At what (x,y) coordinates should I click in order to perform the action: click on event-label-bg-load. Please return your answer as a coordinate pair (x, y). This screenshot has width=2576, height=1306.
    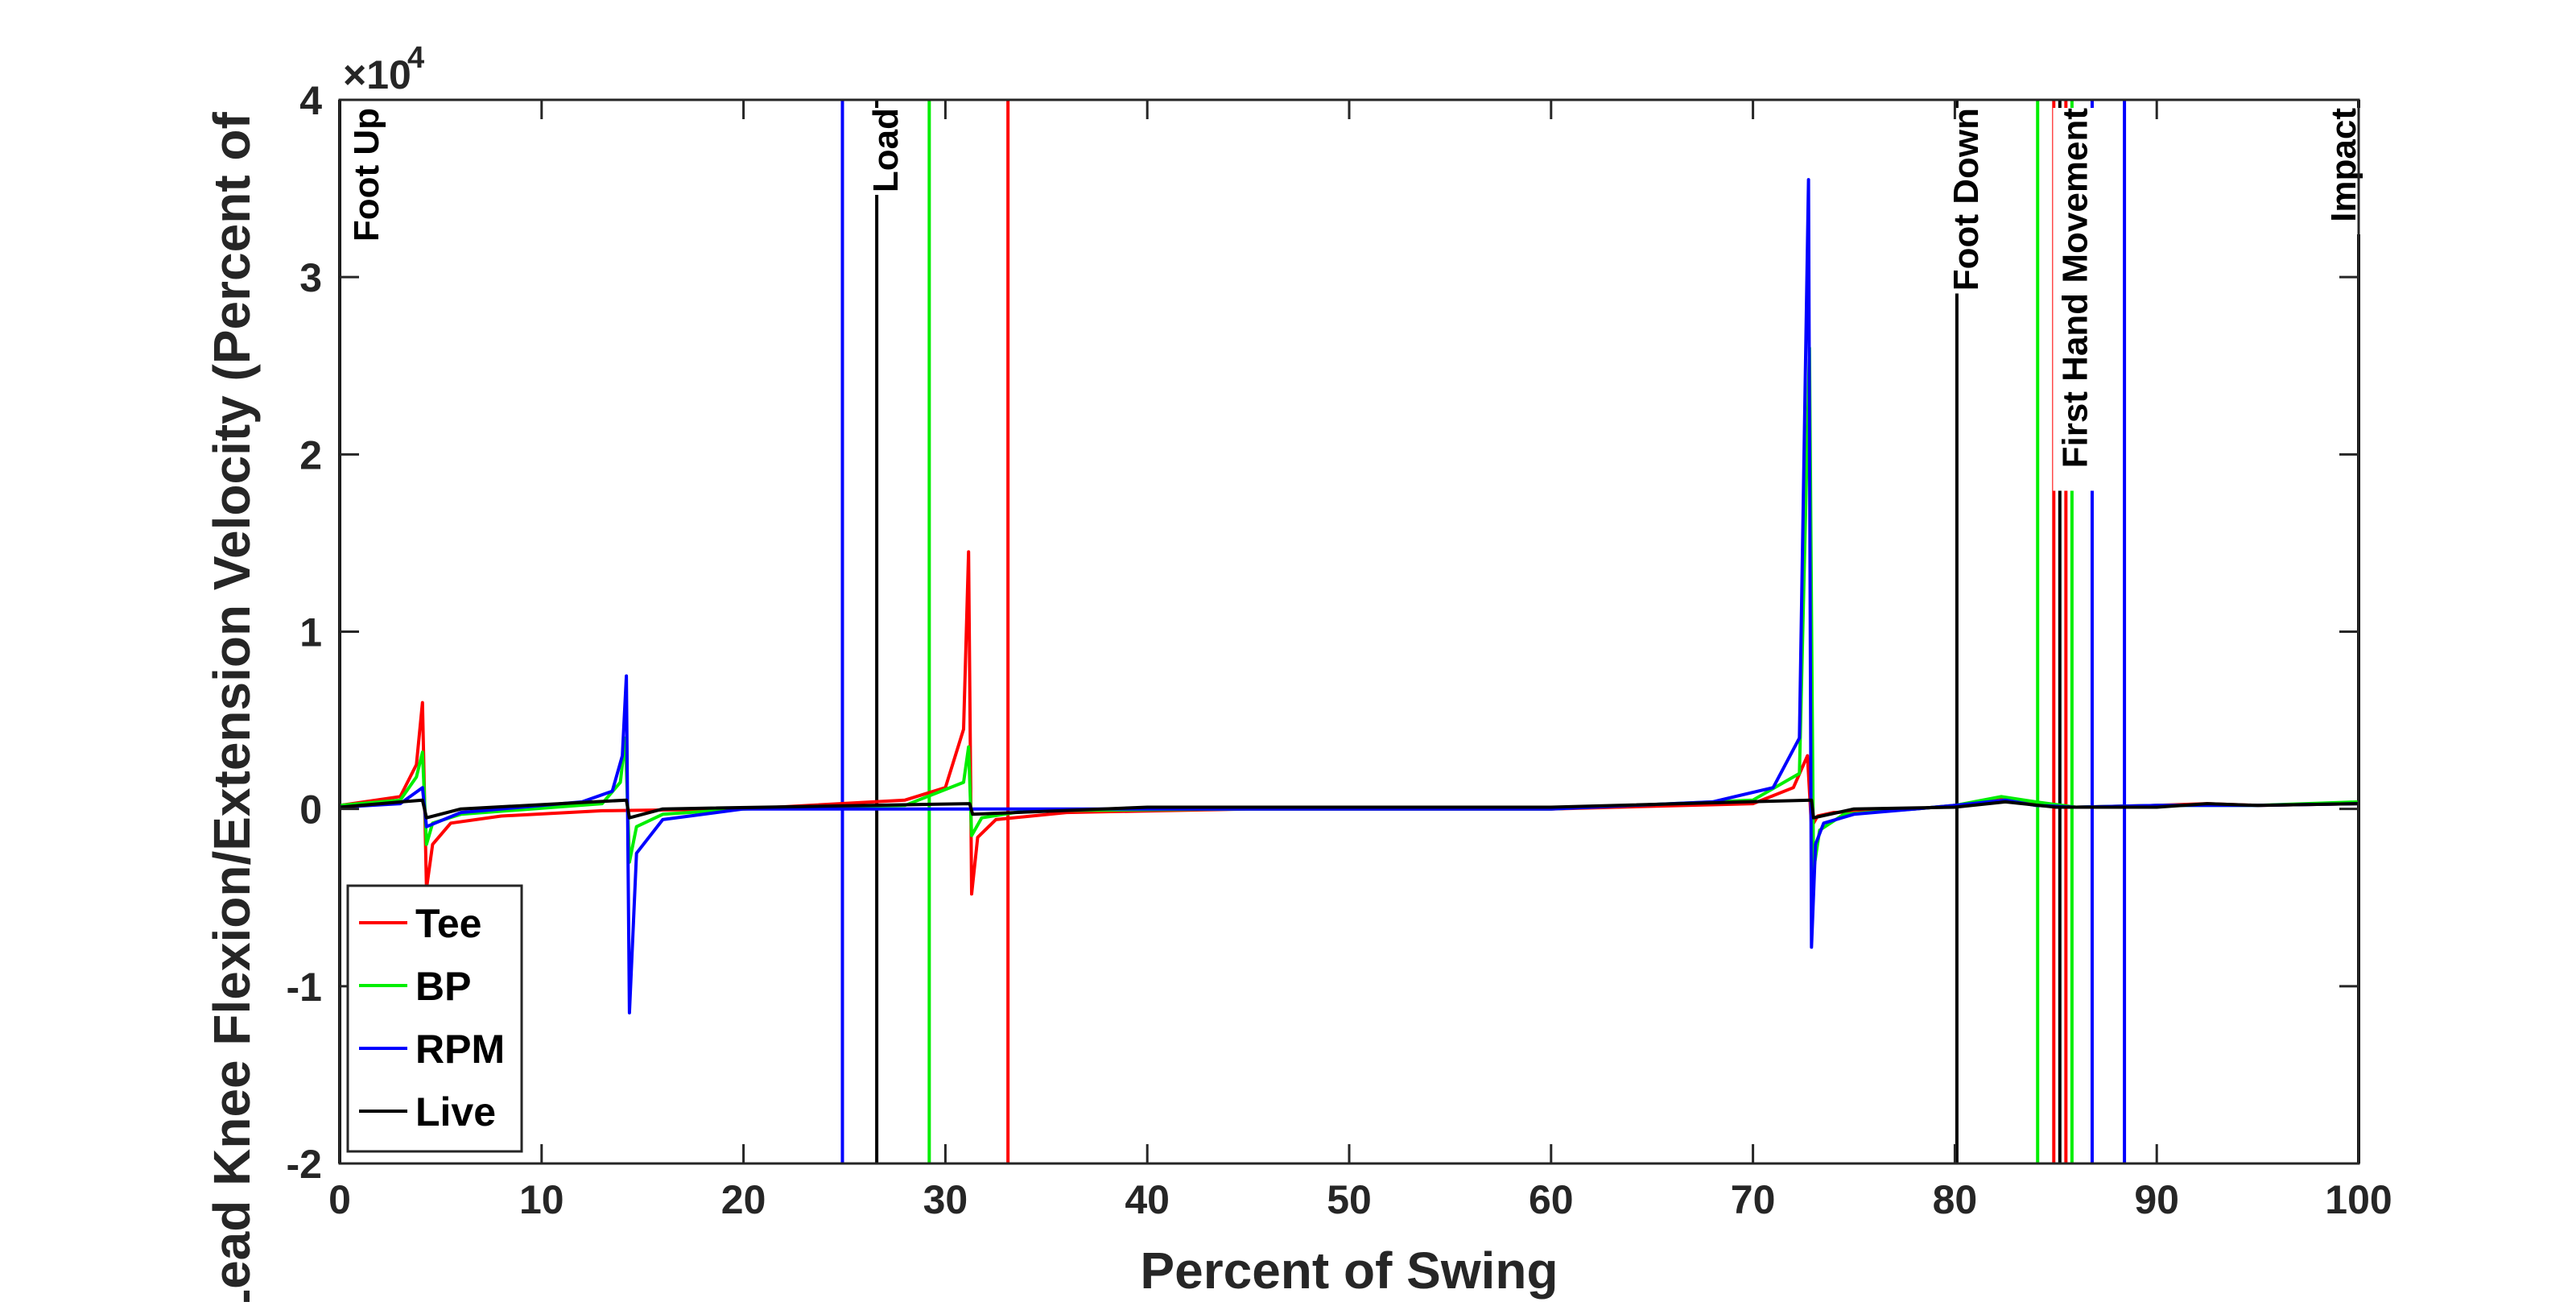
    Looking at the image, I should click on (885, 151).